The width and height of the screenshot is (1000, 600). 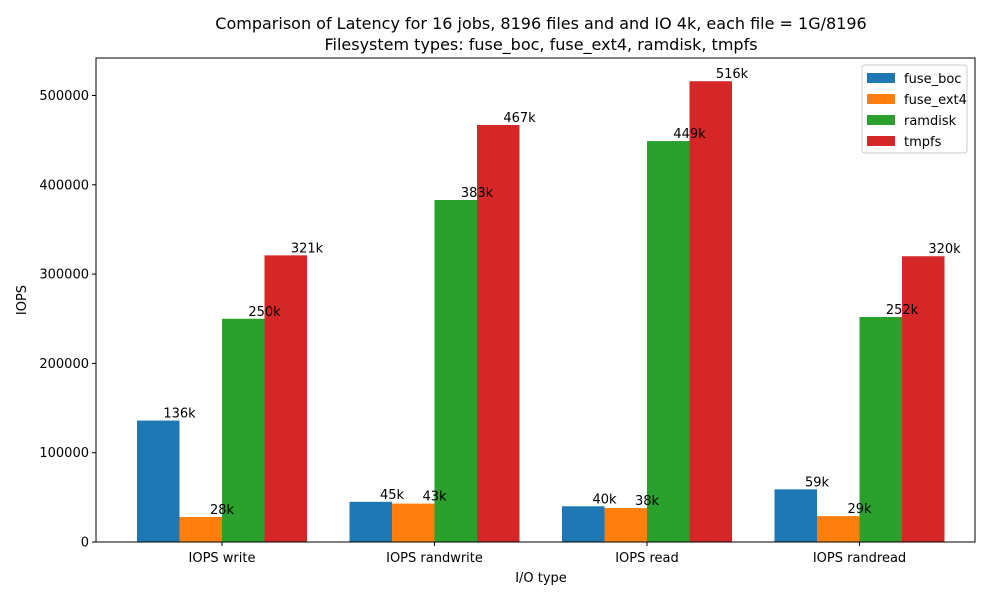 I want to click on data-label: 320k, so click(x=944, y=249).